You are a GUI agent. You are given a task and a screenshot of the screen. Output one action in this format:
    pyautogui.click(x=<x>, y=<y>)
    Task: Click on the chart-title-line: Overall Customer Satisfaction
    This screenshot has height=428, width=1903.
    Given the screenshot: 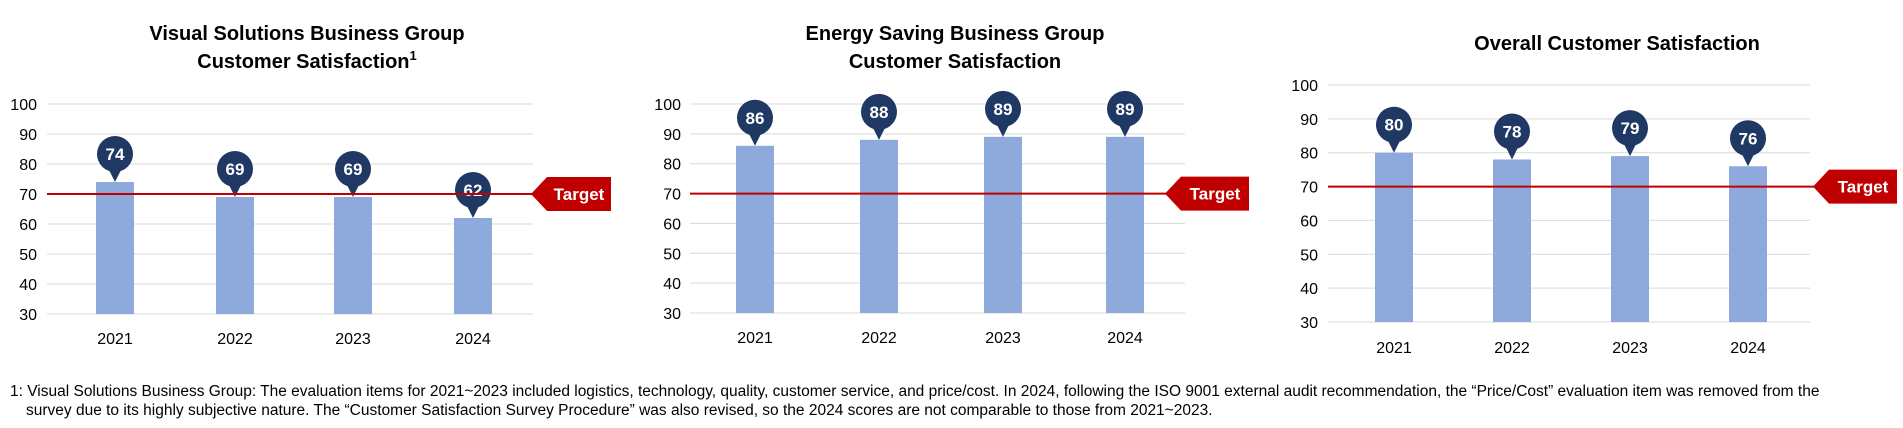 What is the action you would take?
    pyautogui.click(x=1617, y=44)
    